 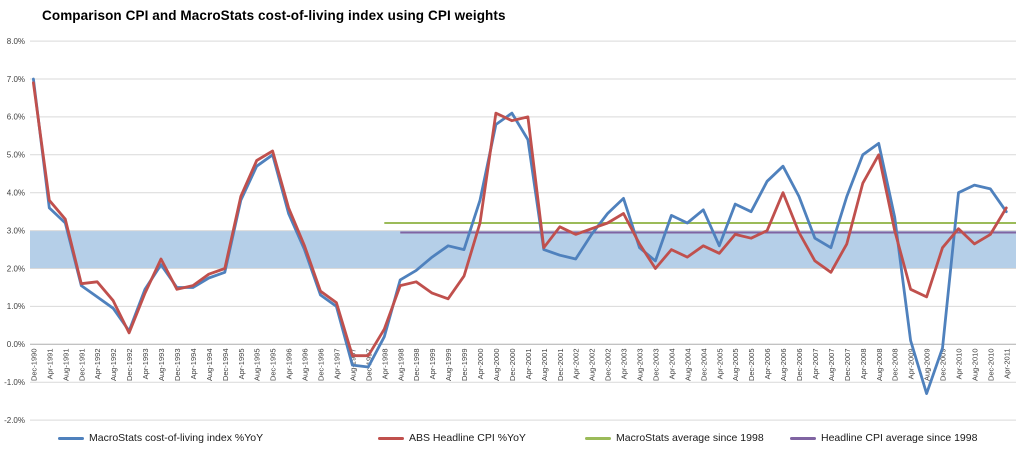 I want to click on x-tick-label: Dec-1994, so click(x=225, y=365).